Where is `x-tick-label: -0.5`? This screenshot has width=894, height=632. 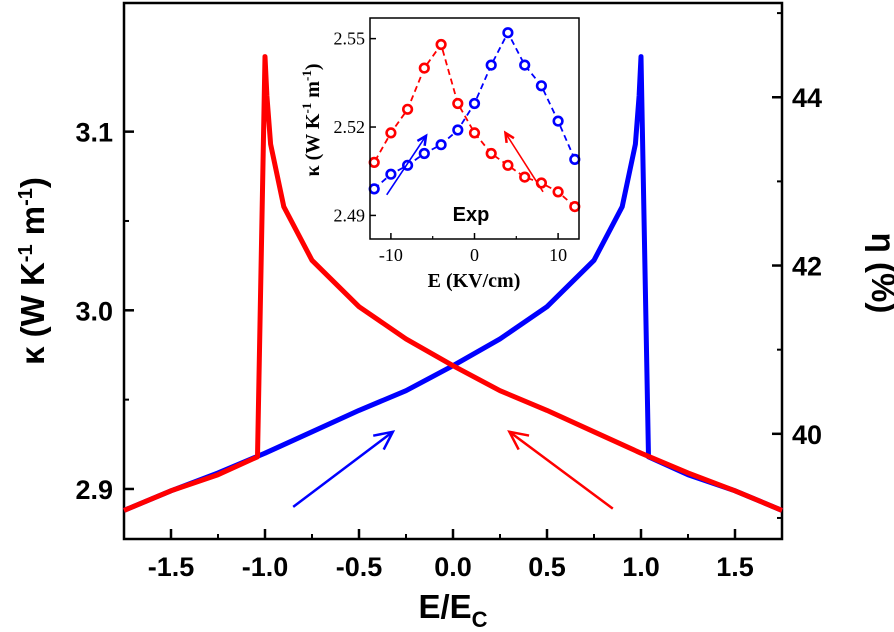 x-tick-label: -0.5 is located at coordinates (359, 567).